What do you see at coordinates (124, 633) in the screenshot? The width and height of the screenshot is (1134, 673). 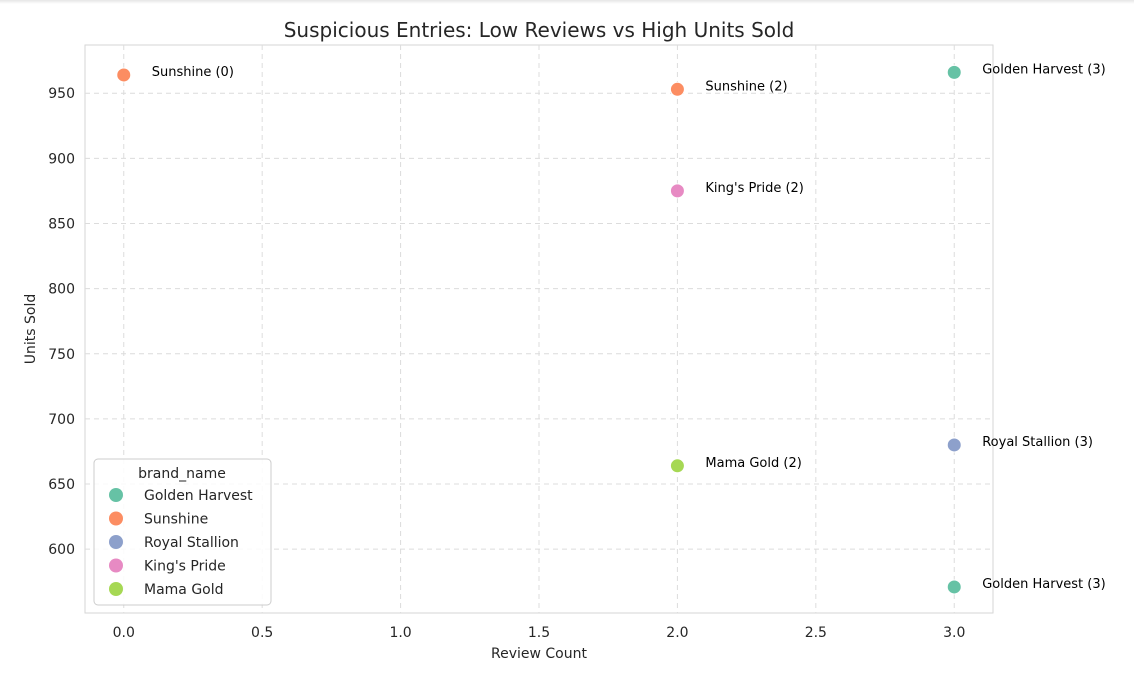 I see `x-tick-label: 0.0` at bounding box center [124, 633].